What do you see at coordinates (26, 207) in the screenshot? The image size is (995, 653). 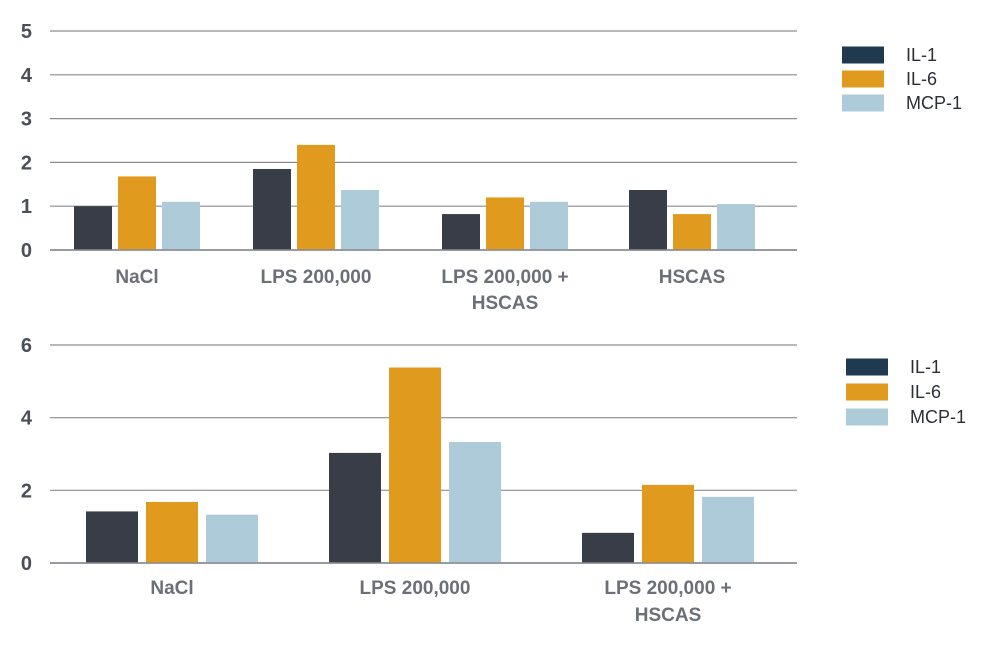 I see `y-tick-label: 1` at bounding box center [26, 207].